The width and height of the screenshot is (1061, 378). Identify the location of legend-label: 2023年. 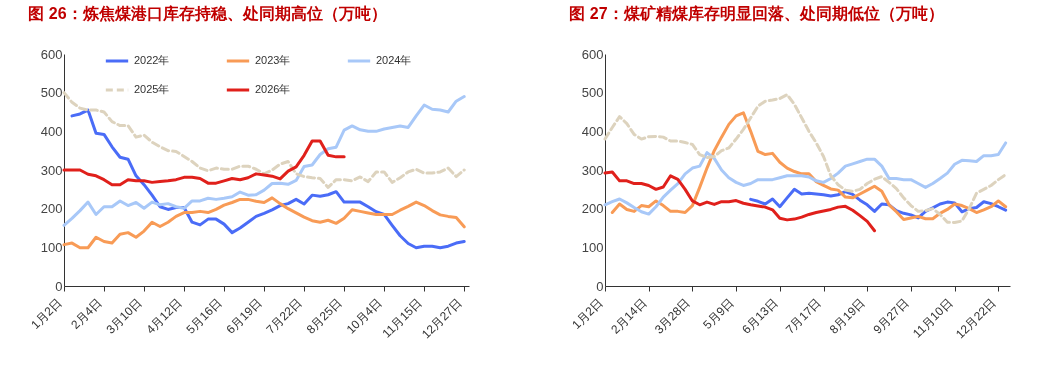
(273, 60).